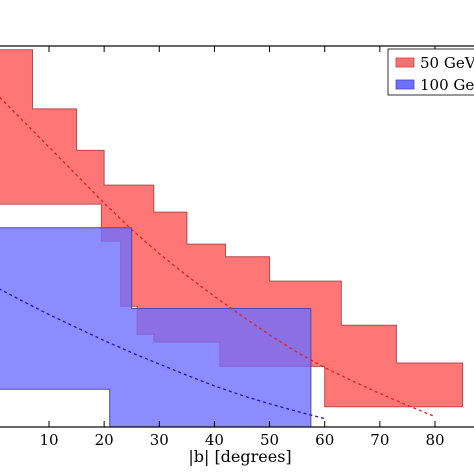  What do you see at coordinates (239, 456) in the screenshot?
I see `x-axis-label: |b| [degrees]` at bounding box center [239, 456].